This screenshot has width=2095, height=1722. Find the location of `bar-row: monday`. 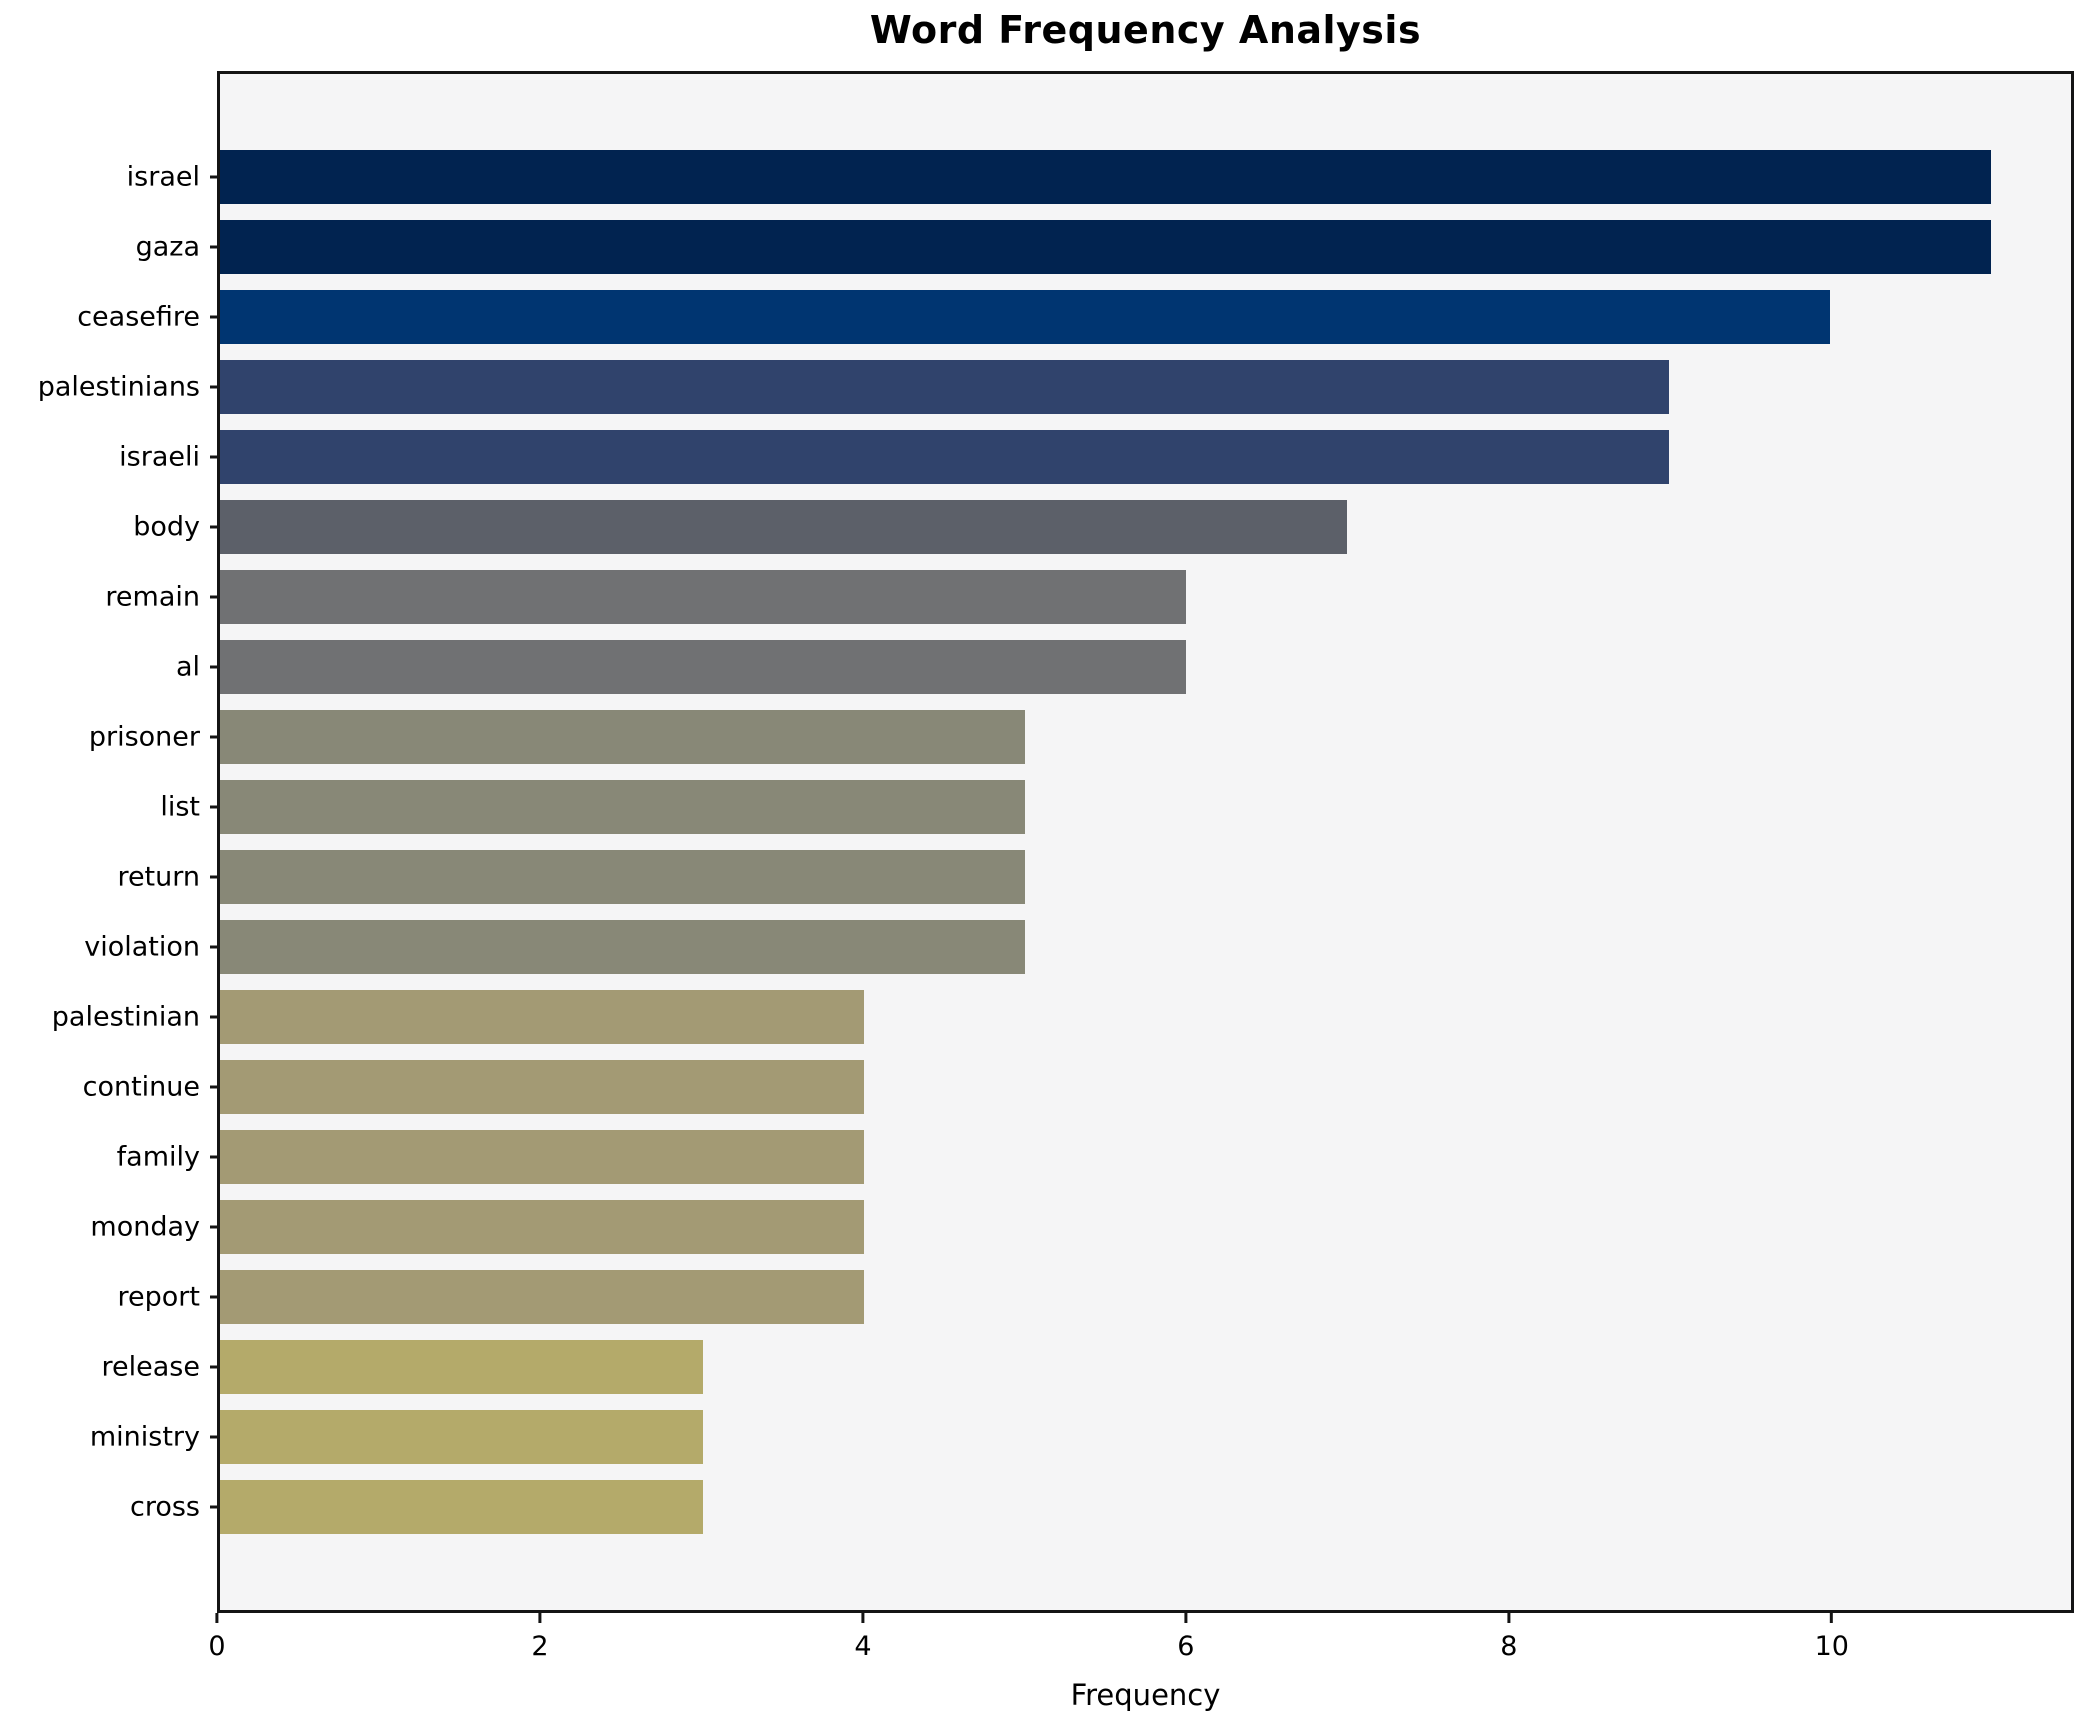

bar-row: monday is located at coordinates (1080, 1227).